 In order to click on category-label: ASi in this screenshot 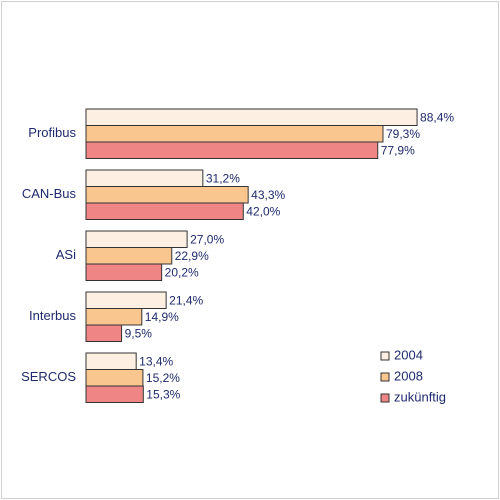, I will do `click(66, 254)`.